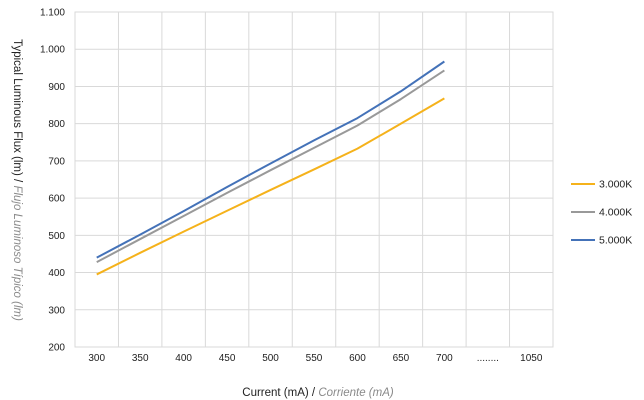 Image resolution: width=644 pixels, height=400 pixels. What do you see at coordinates (17, 253) in the screenshot?
I see `y-axis-title-alt: Flujo Luminoso Típico (lm)` at bounding box center [17, 253].